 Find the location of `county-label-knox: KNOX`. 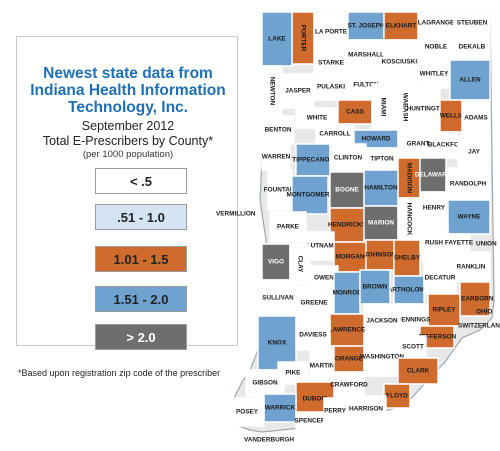

county-label-knox: KNOX is located at coordinates (277, 343).